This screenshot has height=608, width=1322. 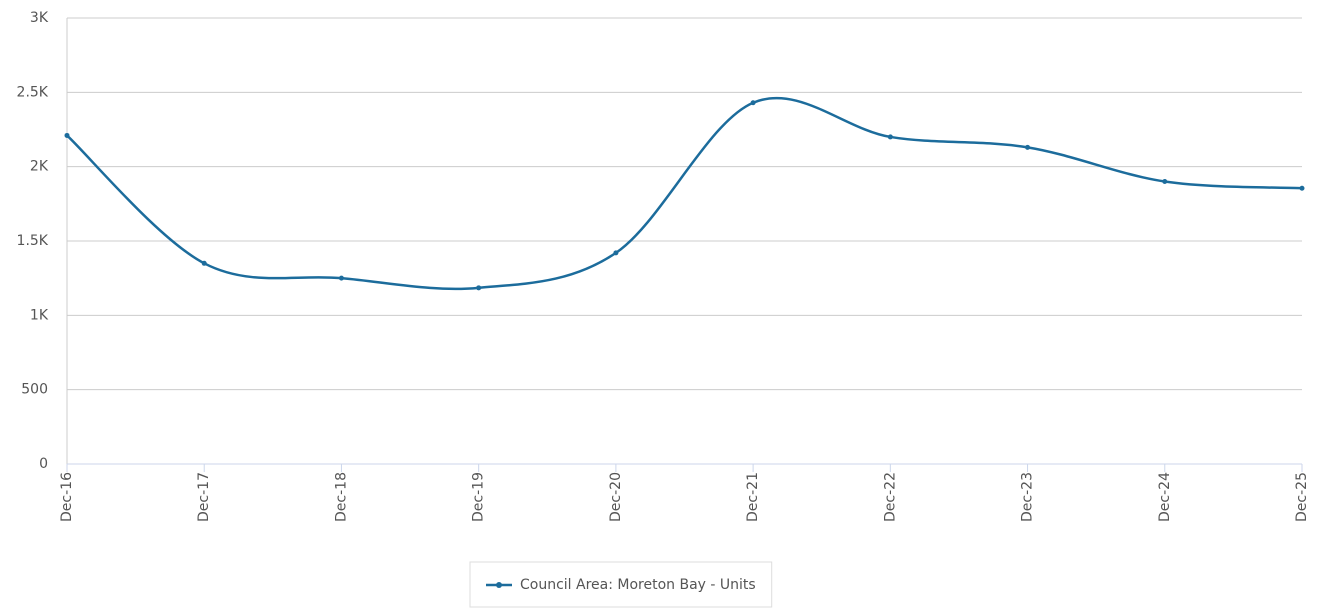 What do you see at coordinates (479, 497) in the screenshot?
I see `x-tick-label: Dec-19` at bounding box center [479, 497].